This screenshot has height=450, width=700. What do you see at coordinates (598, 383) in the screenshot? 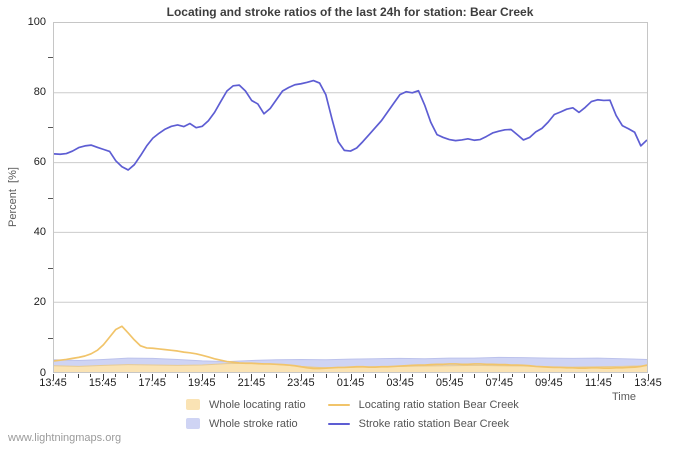
I see `x-tick-label: 11:45` at bounding box center [598, 383].